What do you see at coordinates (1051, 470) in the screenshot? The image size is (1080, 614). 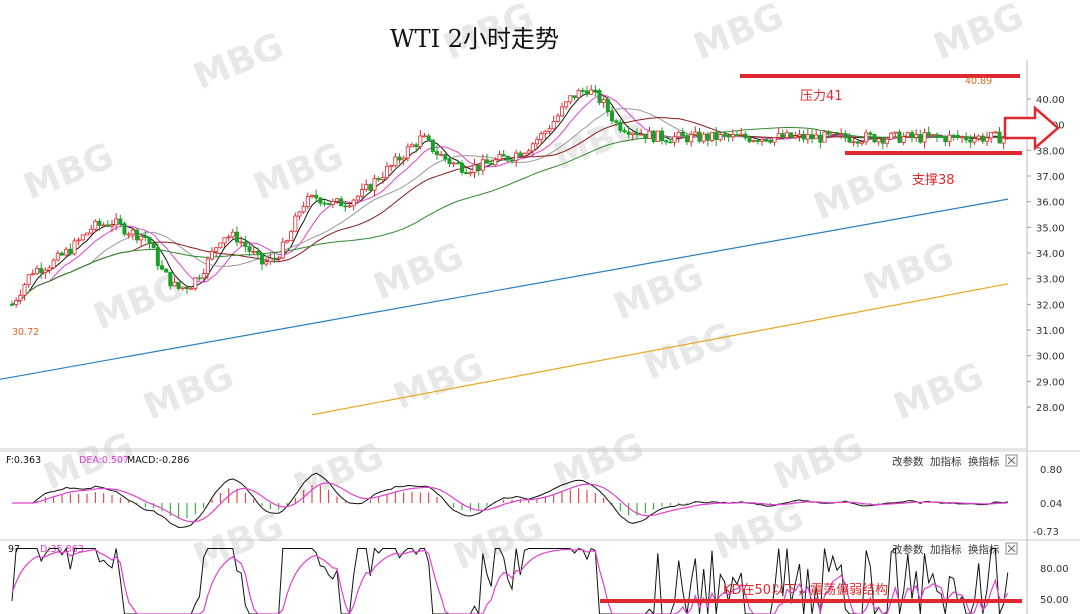 I see `macd-ytick-top: 0.80` at bounding box center [1051, 470].